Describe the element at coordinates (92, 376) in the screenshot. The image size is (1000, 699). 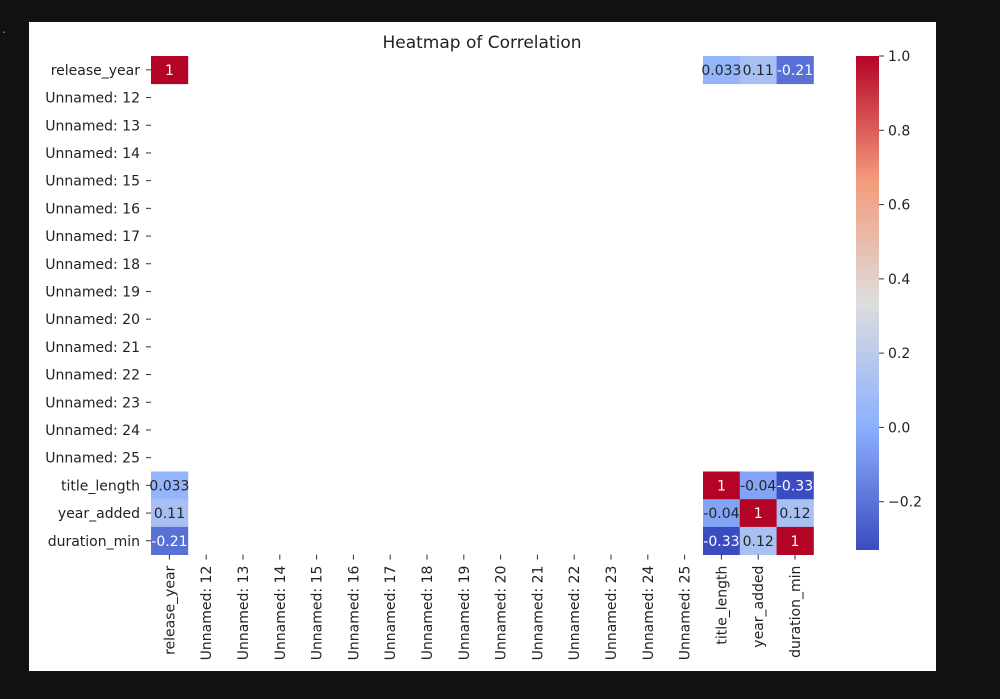
I see `y-tick-label: Unnamed: 22` at that location.